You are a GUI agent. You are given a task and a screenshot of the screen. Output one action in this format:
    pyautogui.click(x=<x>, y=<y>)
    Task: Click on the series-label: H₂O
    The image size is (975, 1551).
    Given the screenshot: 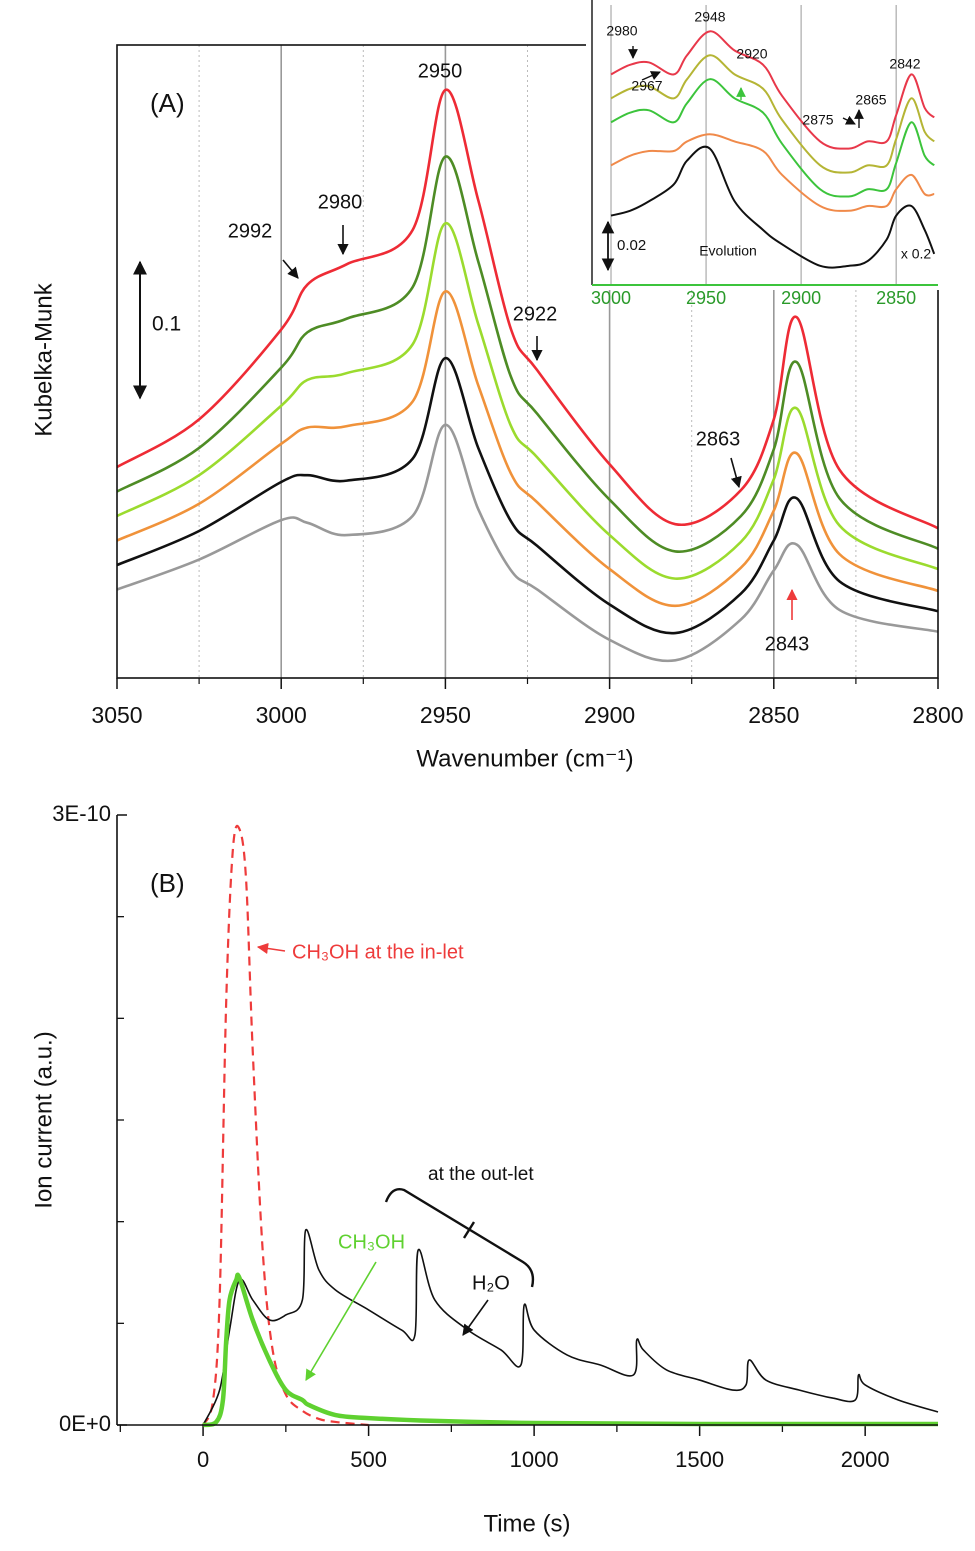 What is the action you would take?
    pyautogui.click(x=491, y=1283)
    